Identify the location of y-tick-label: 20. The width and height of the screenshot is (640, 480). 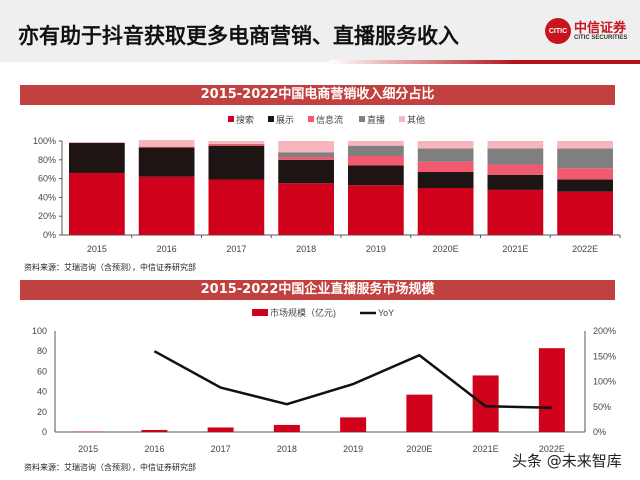
(42, 412).